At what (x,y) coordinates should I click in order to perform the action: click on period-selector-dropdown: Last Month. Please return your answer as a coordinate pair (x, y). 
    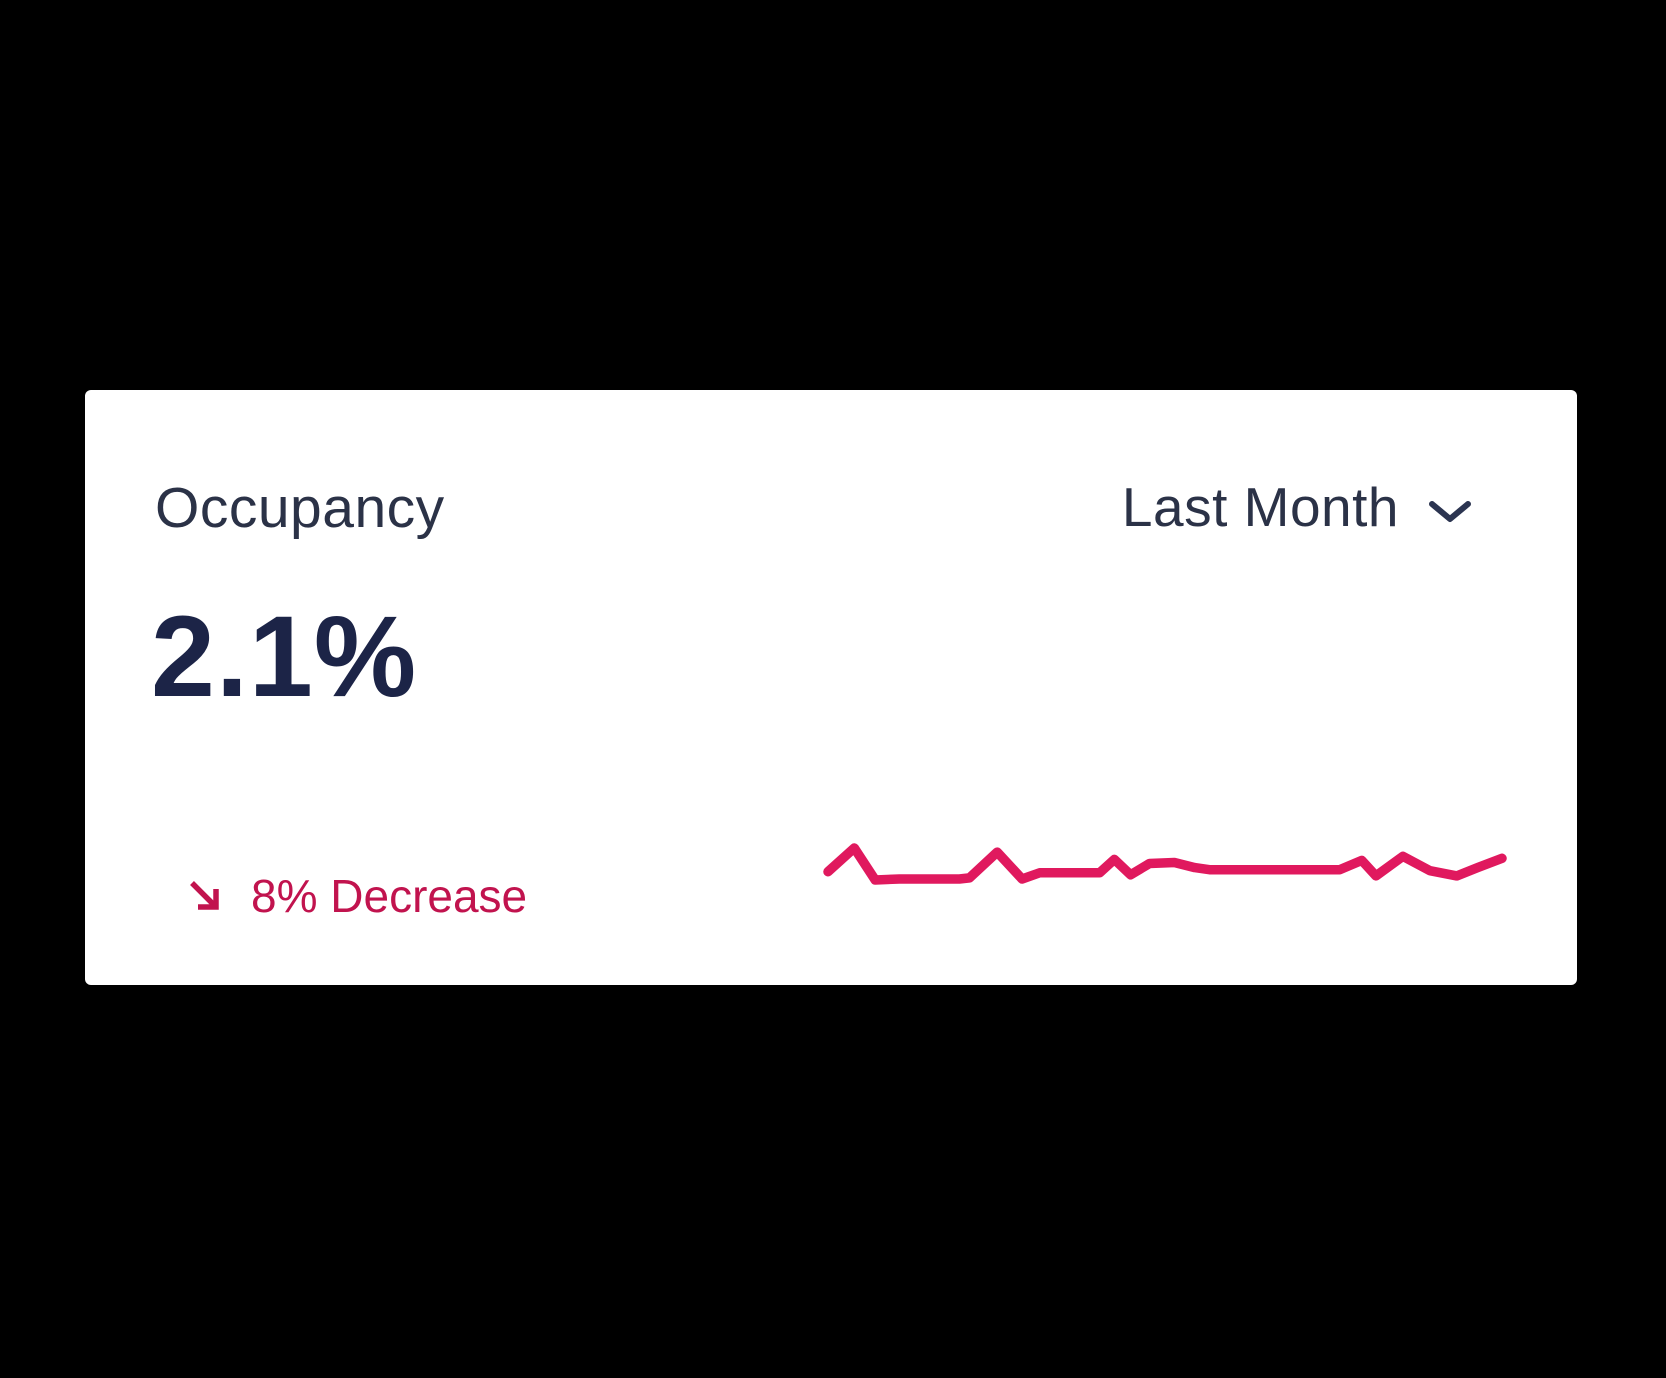
    Looking at the image, I should click on (1297, 507).